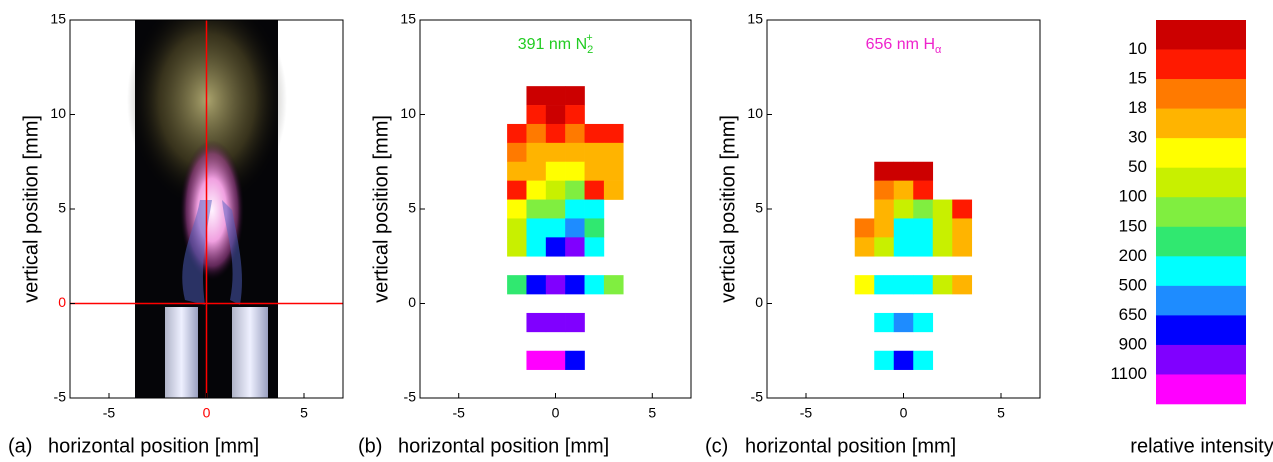  What do you see at coordinates (1133, 255) in the screenshot?
I see `colorbar-tick-label: 200` at bounding box center [1133, 255].